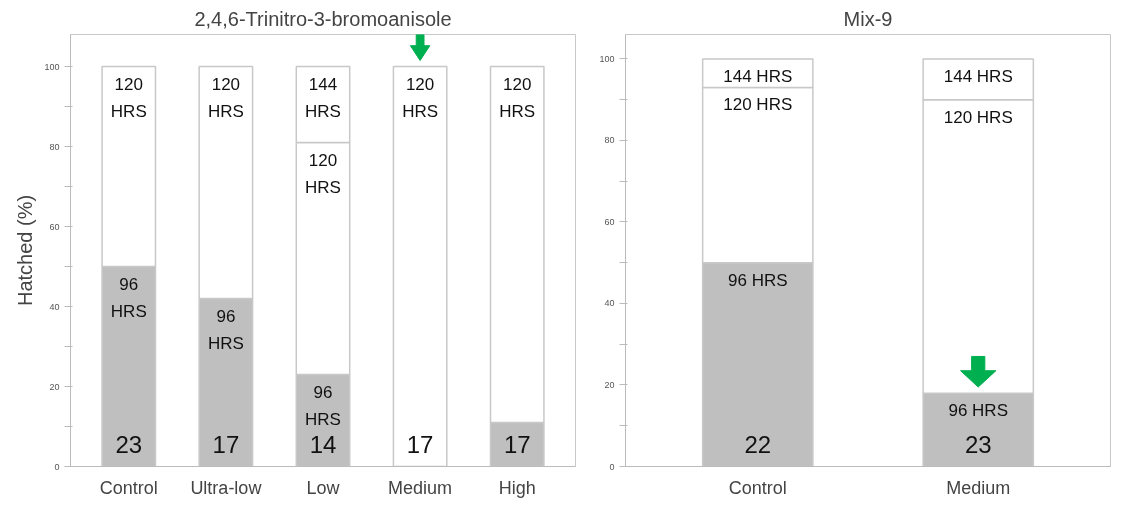 The image size is (1128, 506). What do you see at coordinates (323, 444) in the screenshot?
I see `annotation: 14` at bounding box center [323, 444].